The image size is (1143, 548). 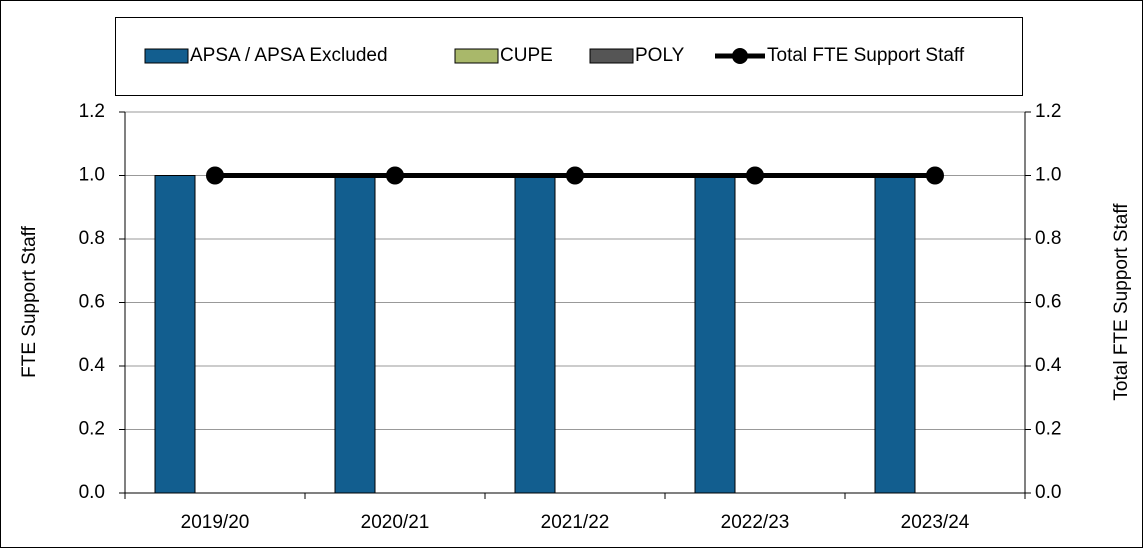 What do you see at coordinates (92, 238) in the screenshot?
I see `y-tick-label: 0.8` at bounding box center [92, 238].